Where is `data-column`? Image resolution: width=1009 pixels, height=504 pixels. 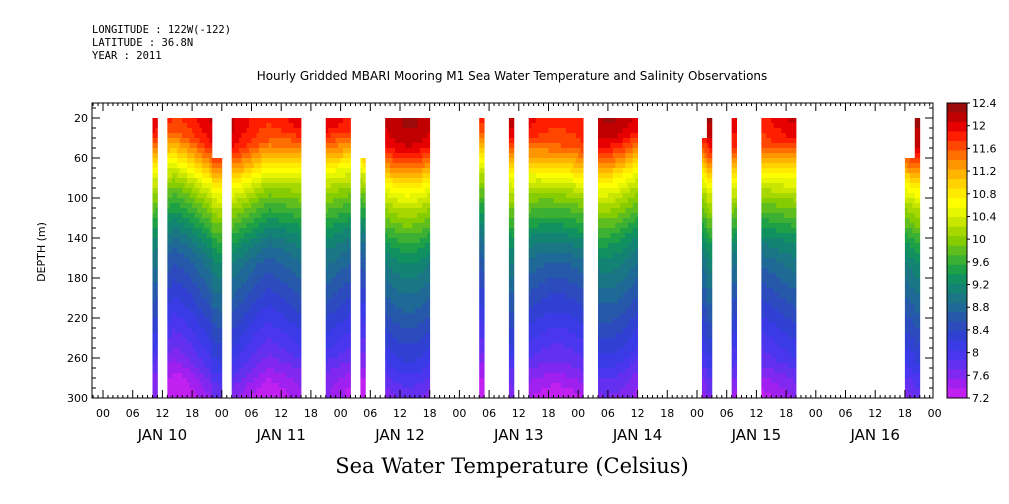 data-column is located at coordinates (408, 258).